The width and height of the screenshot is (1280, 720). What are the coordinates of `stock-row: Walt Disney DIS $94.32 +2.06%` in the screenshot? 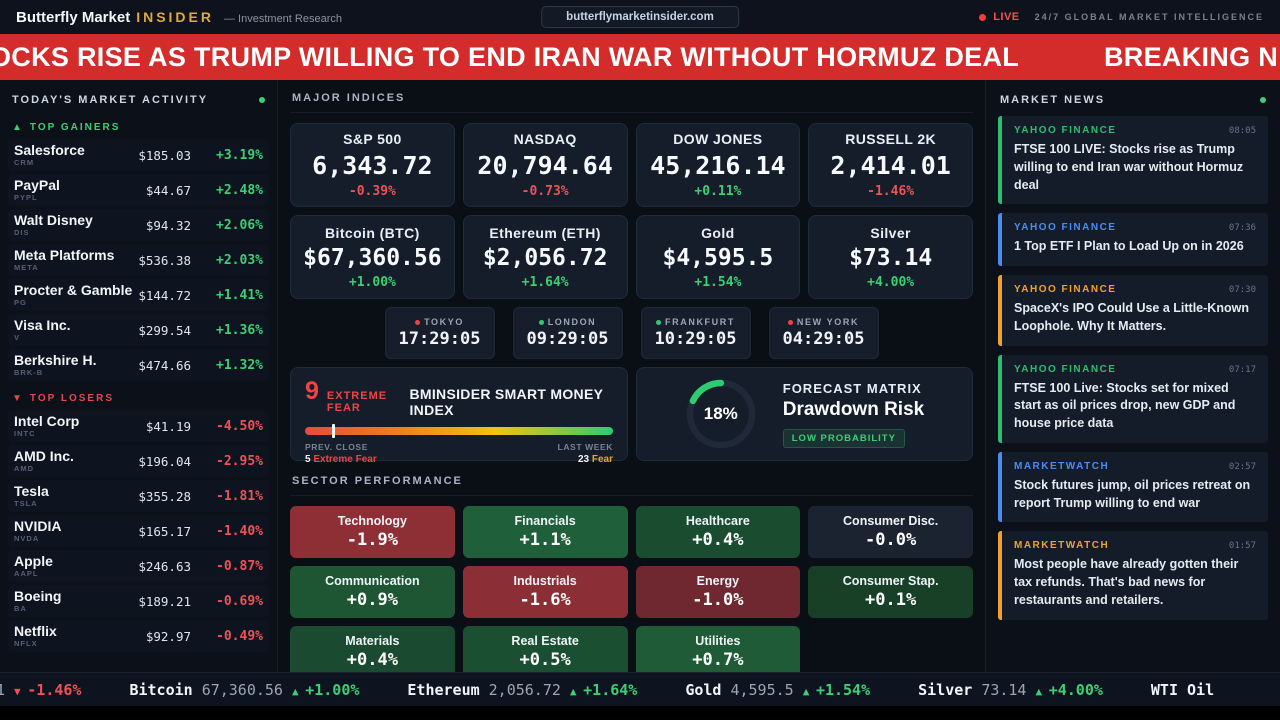 It's located at (138, 225).